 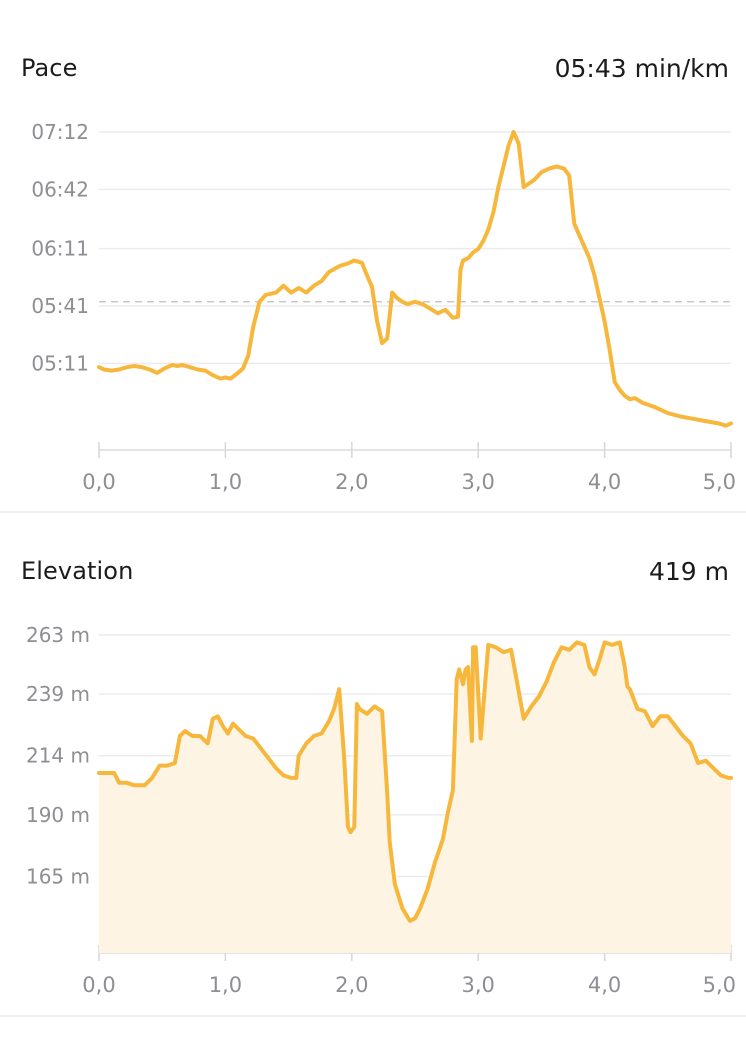 I want to click on elevation-y-tick-label: 190 m, so click(x=58, y=815).